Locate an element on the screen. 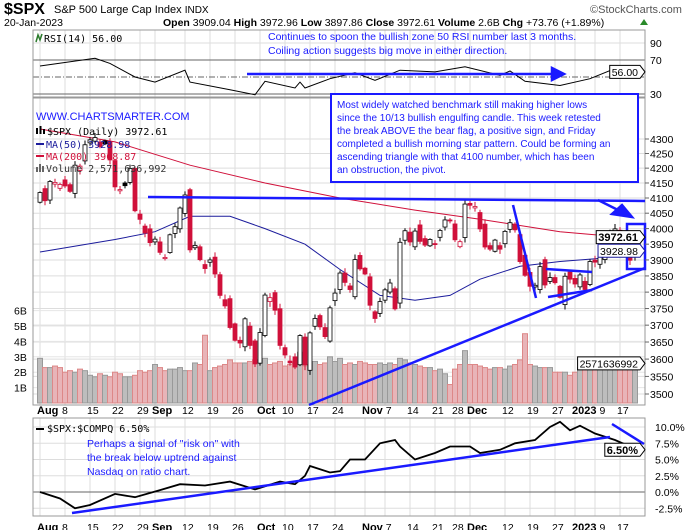 This screenshot has height=530, width=700. ratio-last-value-box is located at coordinates (625, 449).